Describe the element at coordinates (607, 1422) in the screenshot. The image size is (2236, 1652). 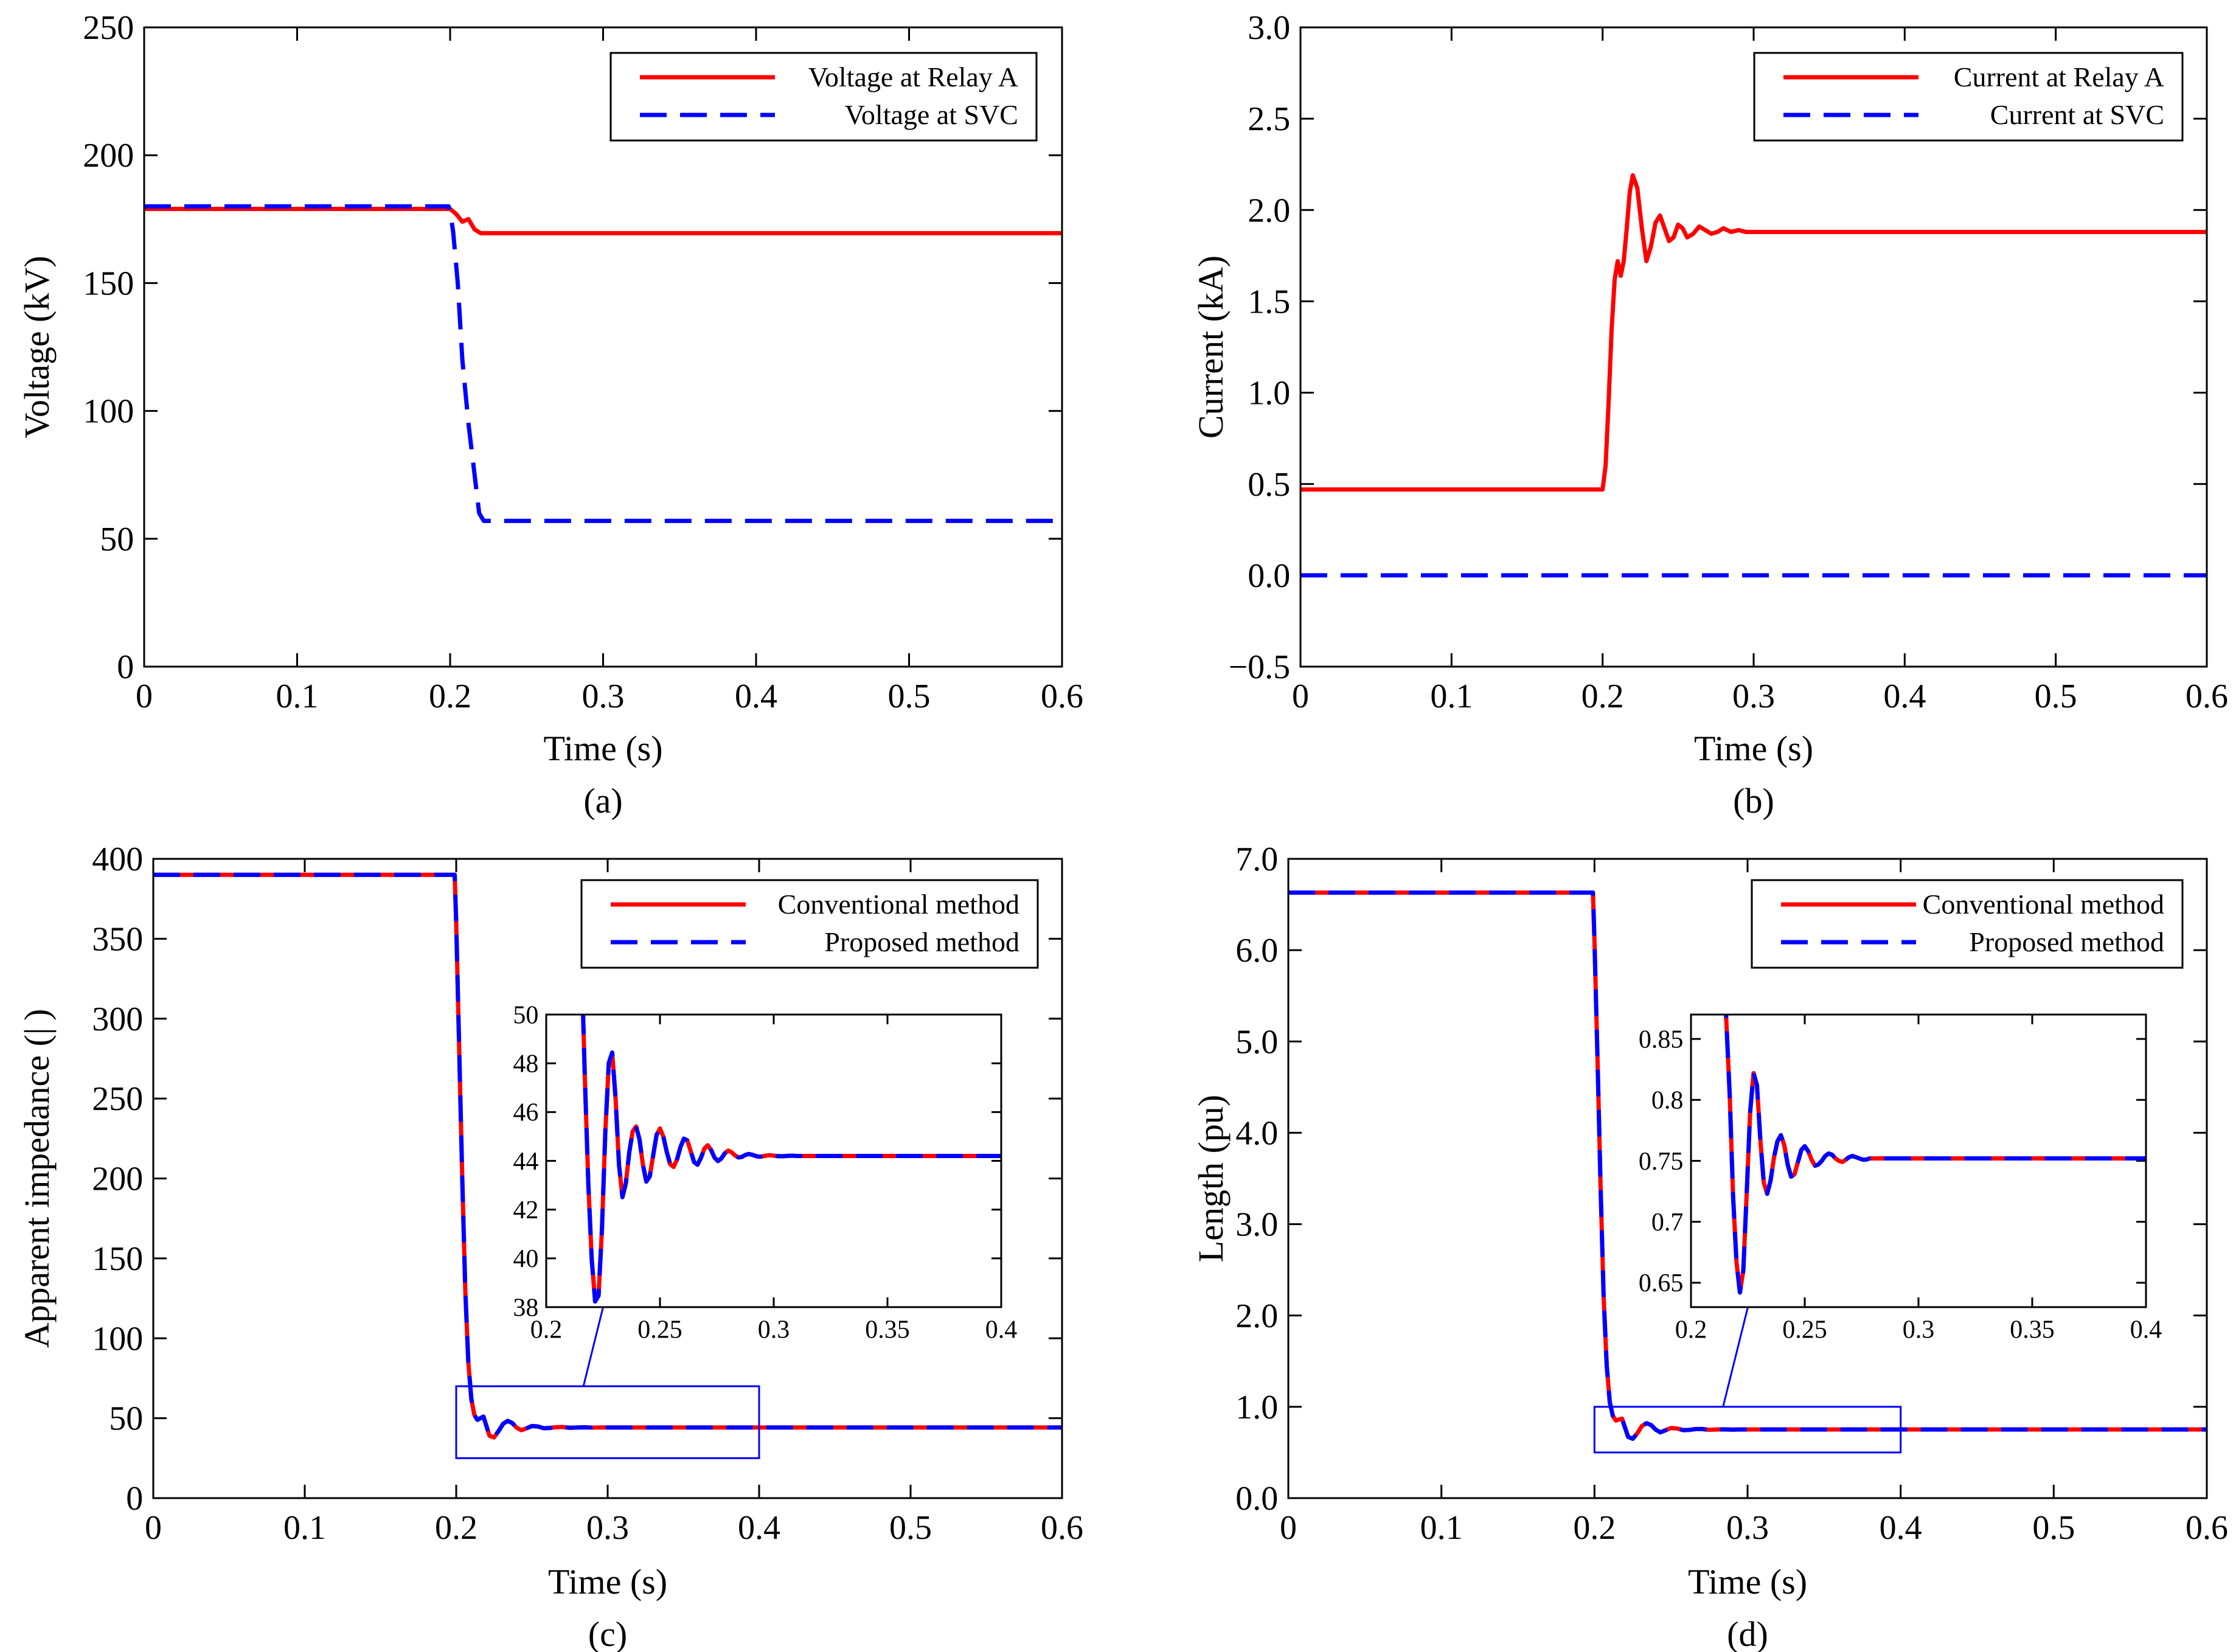
I see `zoom-region-box` at that location.